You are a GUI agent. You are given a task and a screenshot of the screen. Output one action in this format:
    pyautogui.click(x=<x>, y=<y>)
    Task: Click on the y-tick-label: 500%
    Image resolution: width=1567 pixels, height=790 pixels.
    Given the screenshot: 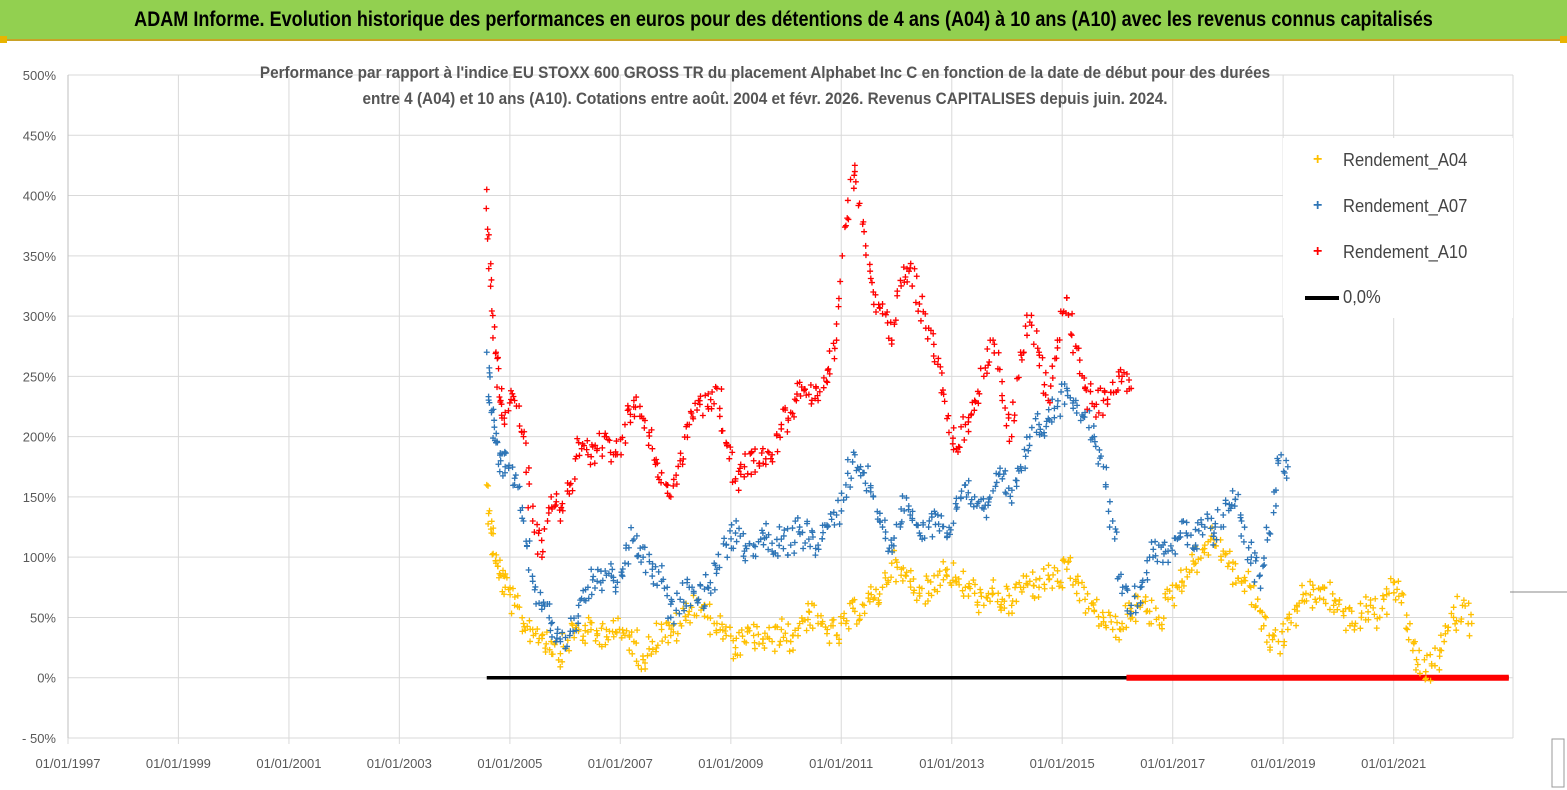 What is the action you would take?
    pyautogui.click(x=40, y=75)
    